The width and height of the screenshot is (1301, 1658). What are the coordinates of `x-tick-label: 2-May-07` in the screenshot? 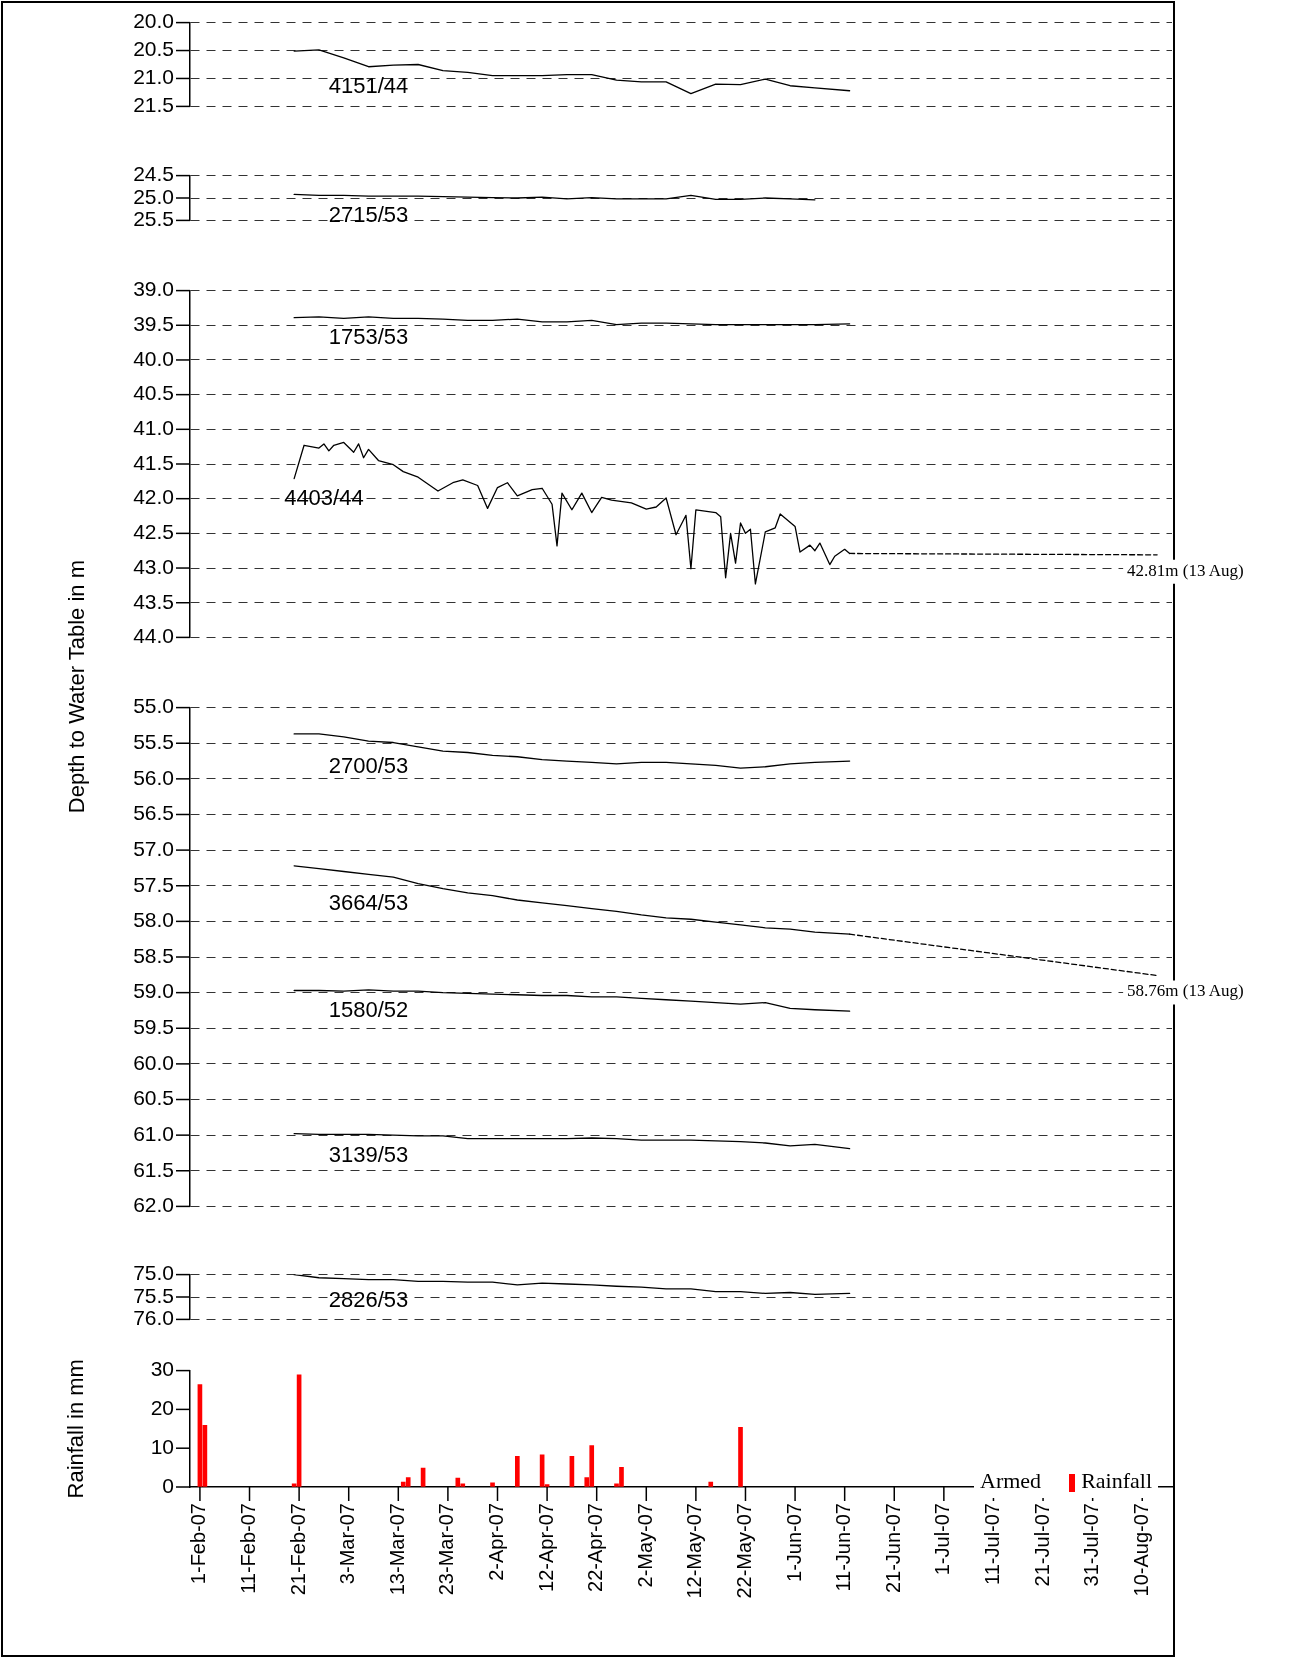 It's located at (644, 1545).